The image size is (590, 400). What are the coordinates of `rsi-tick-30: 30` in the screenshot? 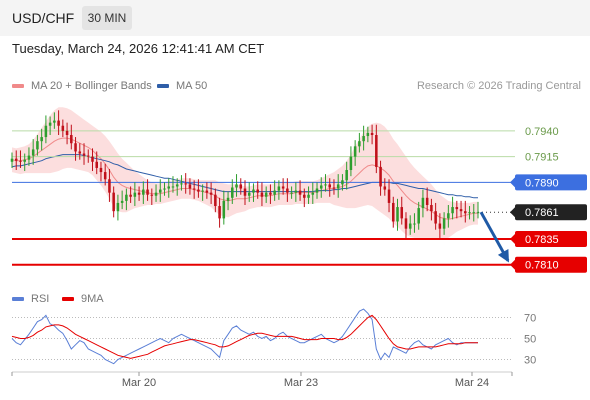 It's located at (530, 361).